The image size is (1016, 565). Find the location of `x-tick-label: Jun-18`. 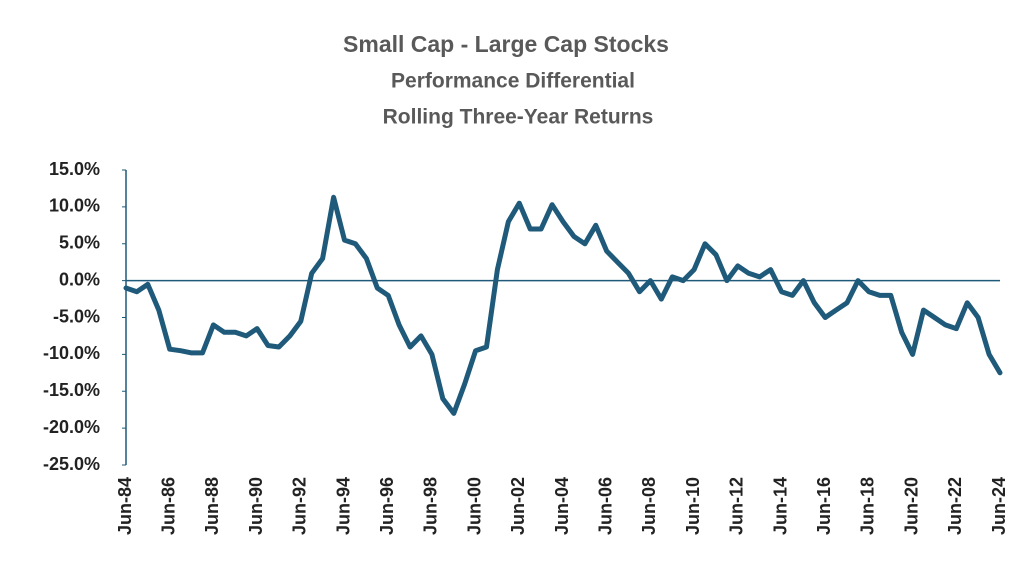

x-tick-label: Jun-18 is located at coordinates (868, 506).